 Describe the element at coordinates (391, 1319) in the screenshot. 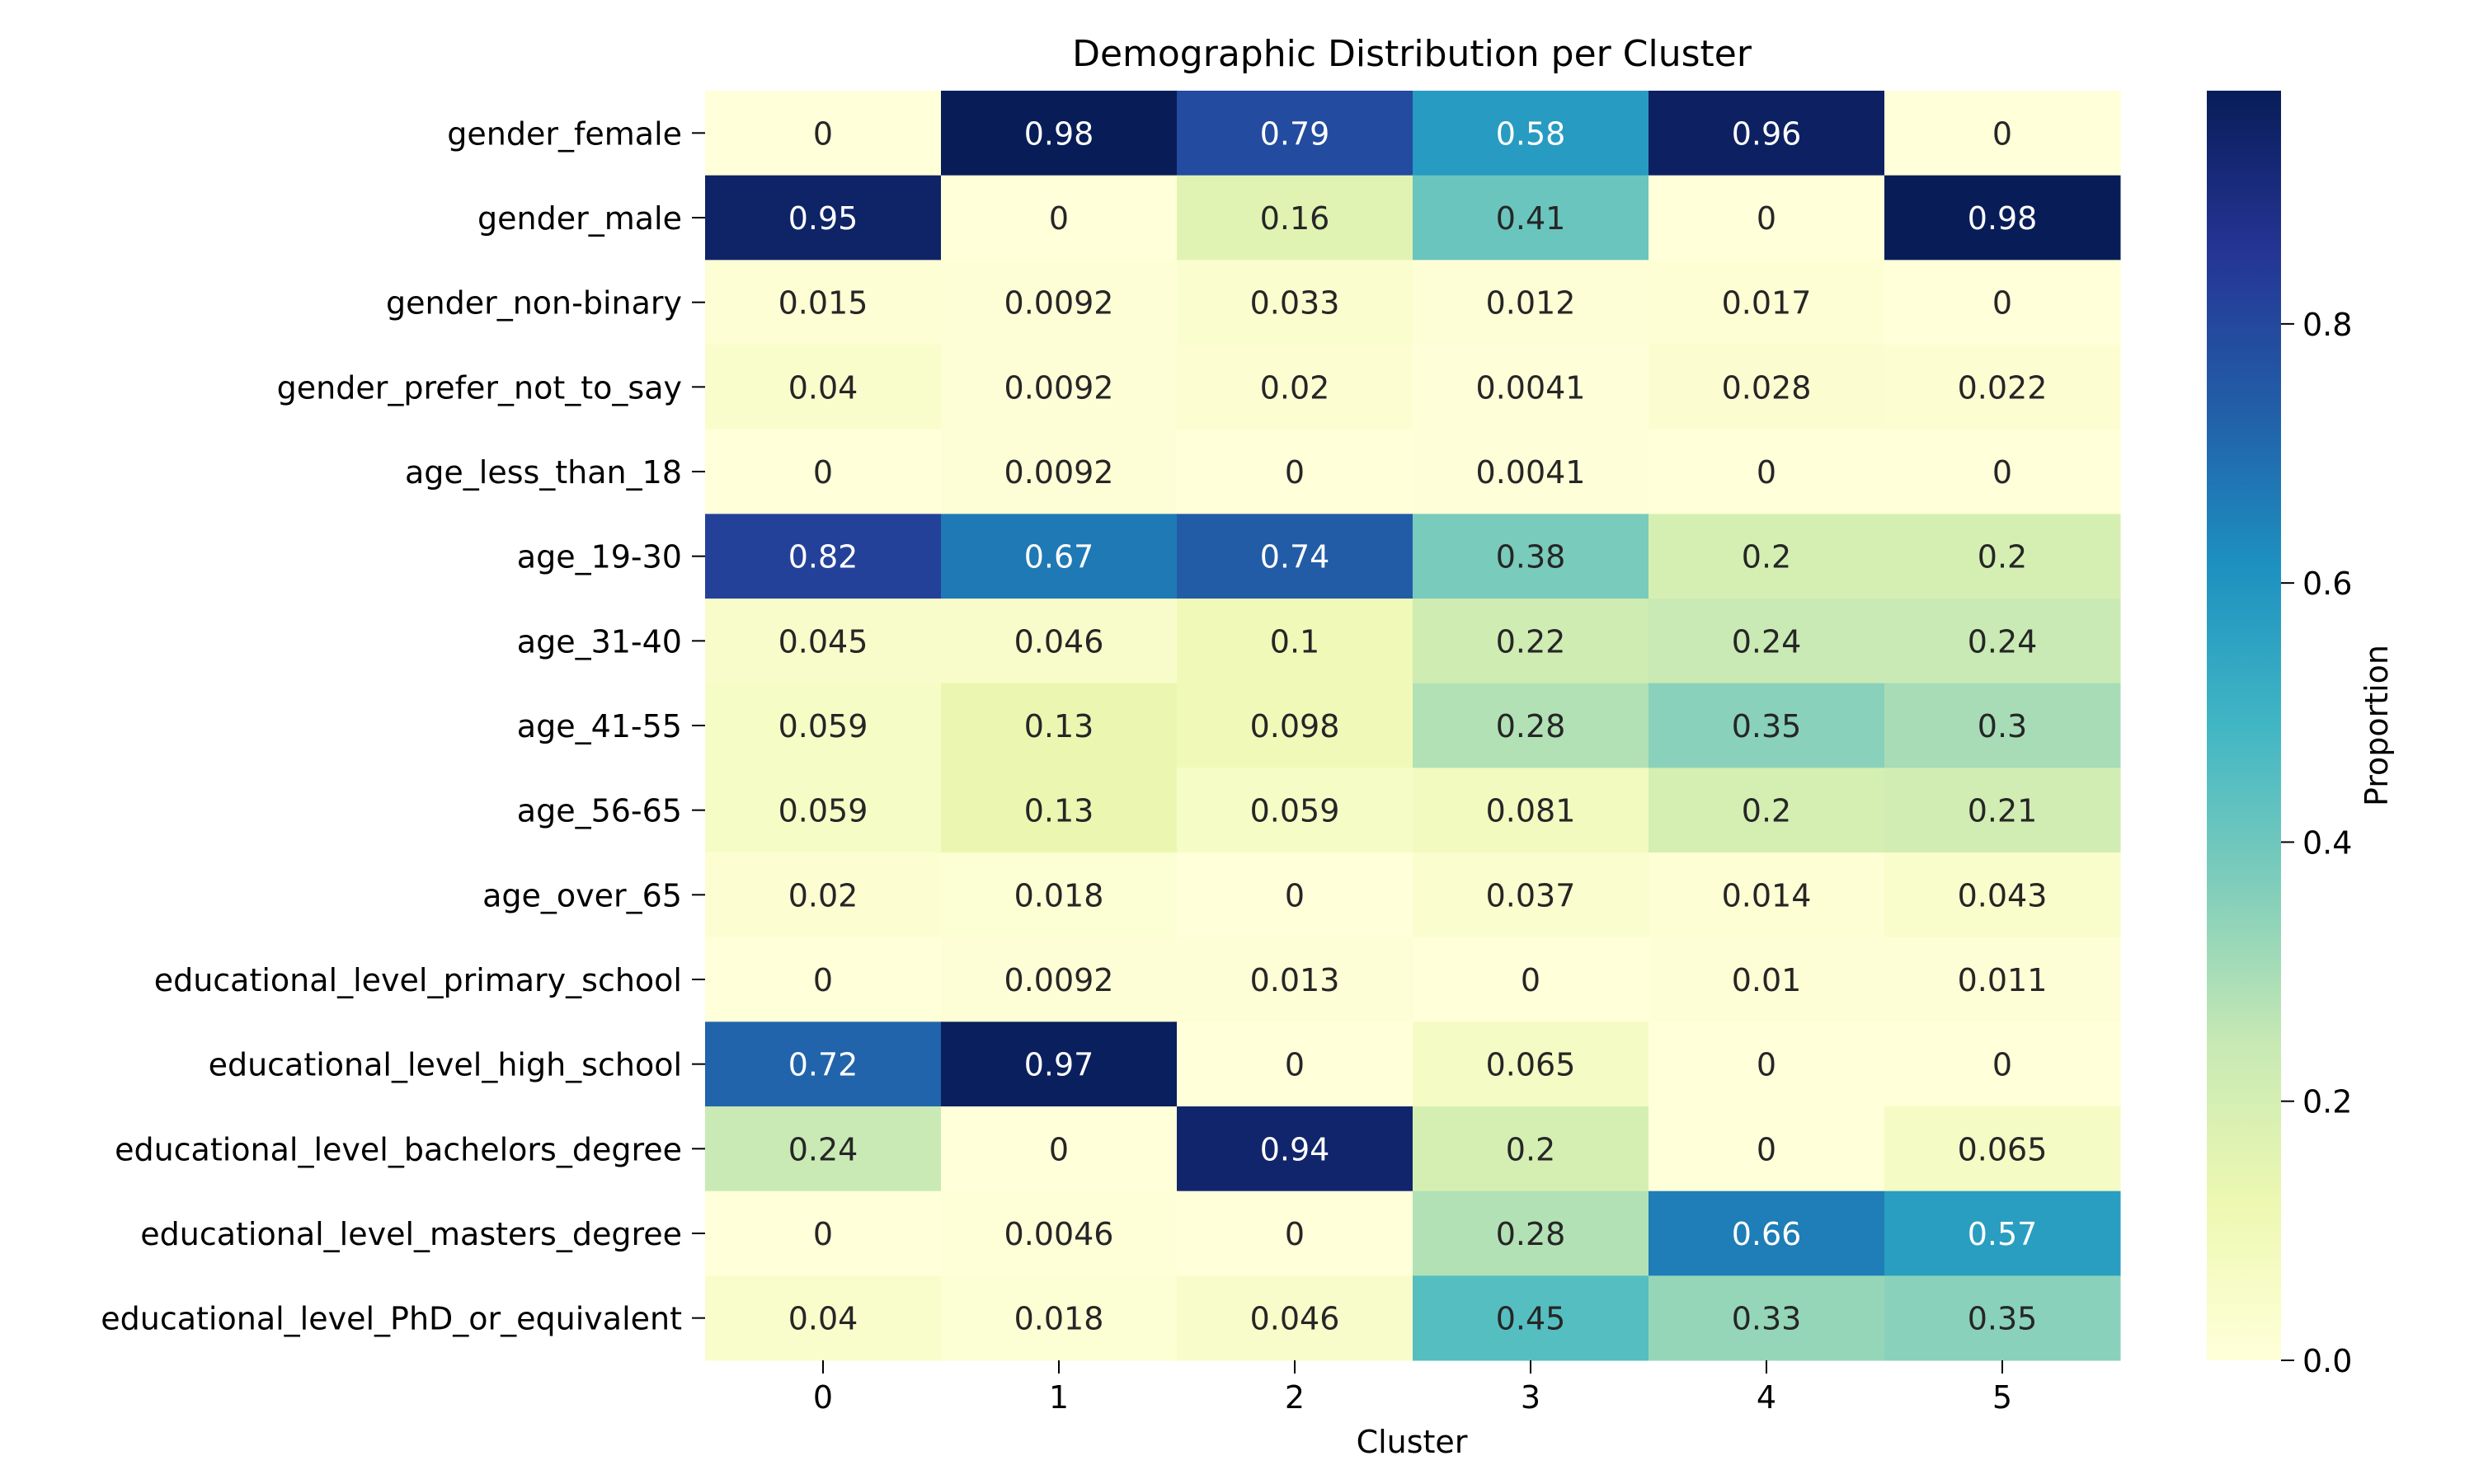

I see `y-tick-label: educational_level_PhD_or_equivalent` at that location.